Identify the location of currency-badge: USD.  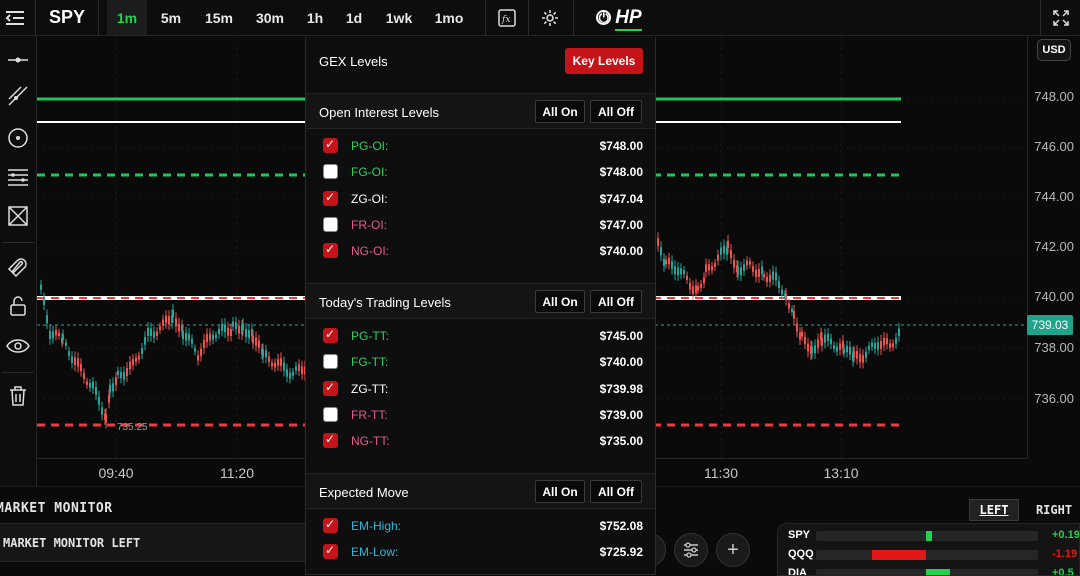
(1054, 50).